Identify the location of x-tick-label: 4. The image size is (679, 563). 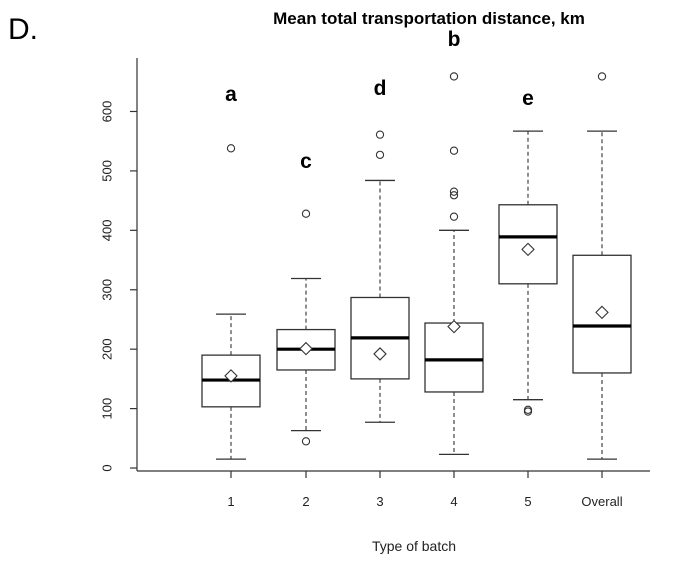
(453, 501).